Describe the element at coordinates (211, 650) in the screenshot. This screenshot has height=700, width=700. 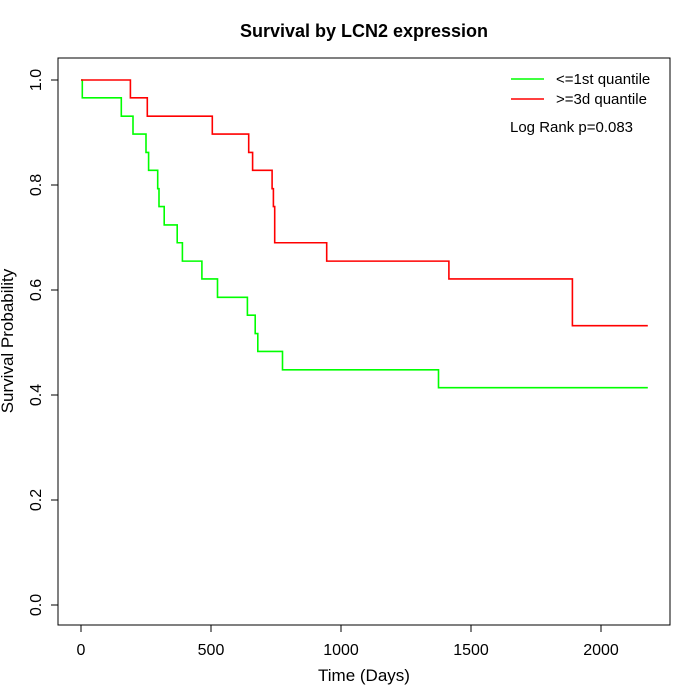
I see `x-tick-label: 500` at that location.